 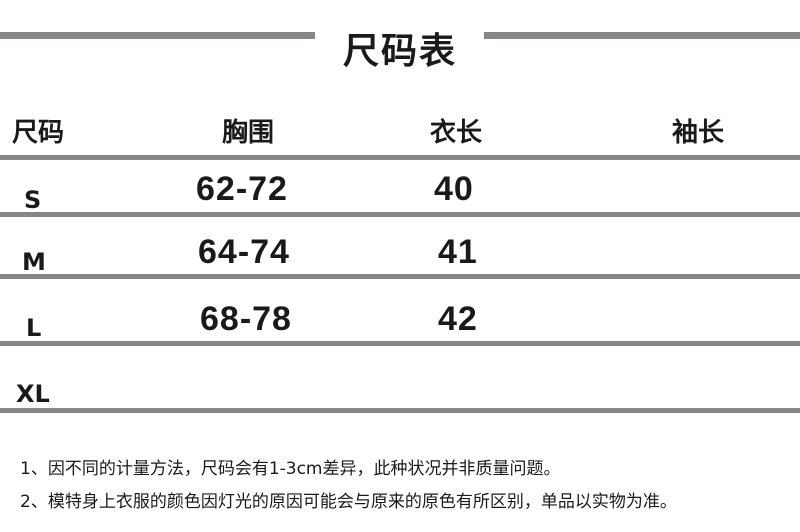 I want to click on title-rule-left, so click(x=157, y=35).